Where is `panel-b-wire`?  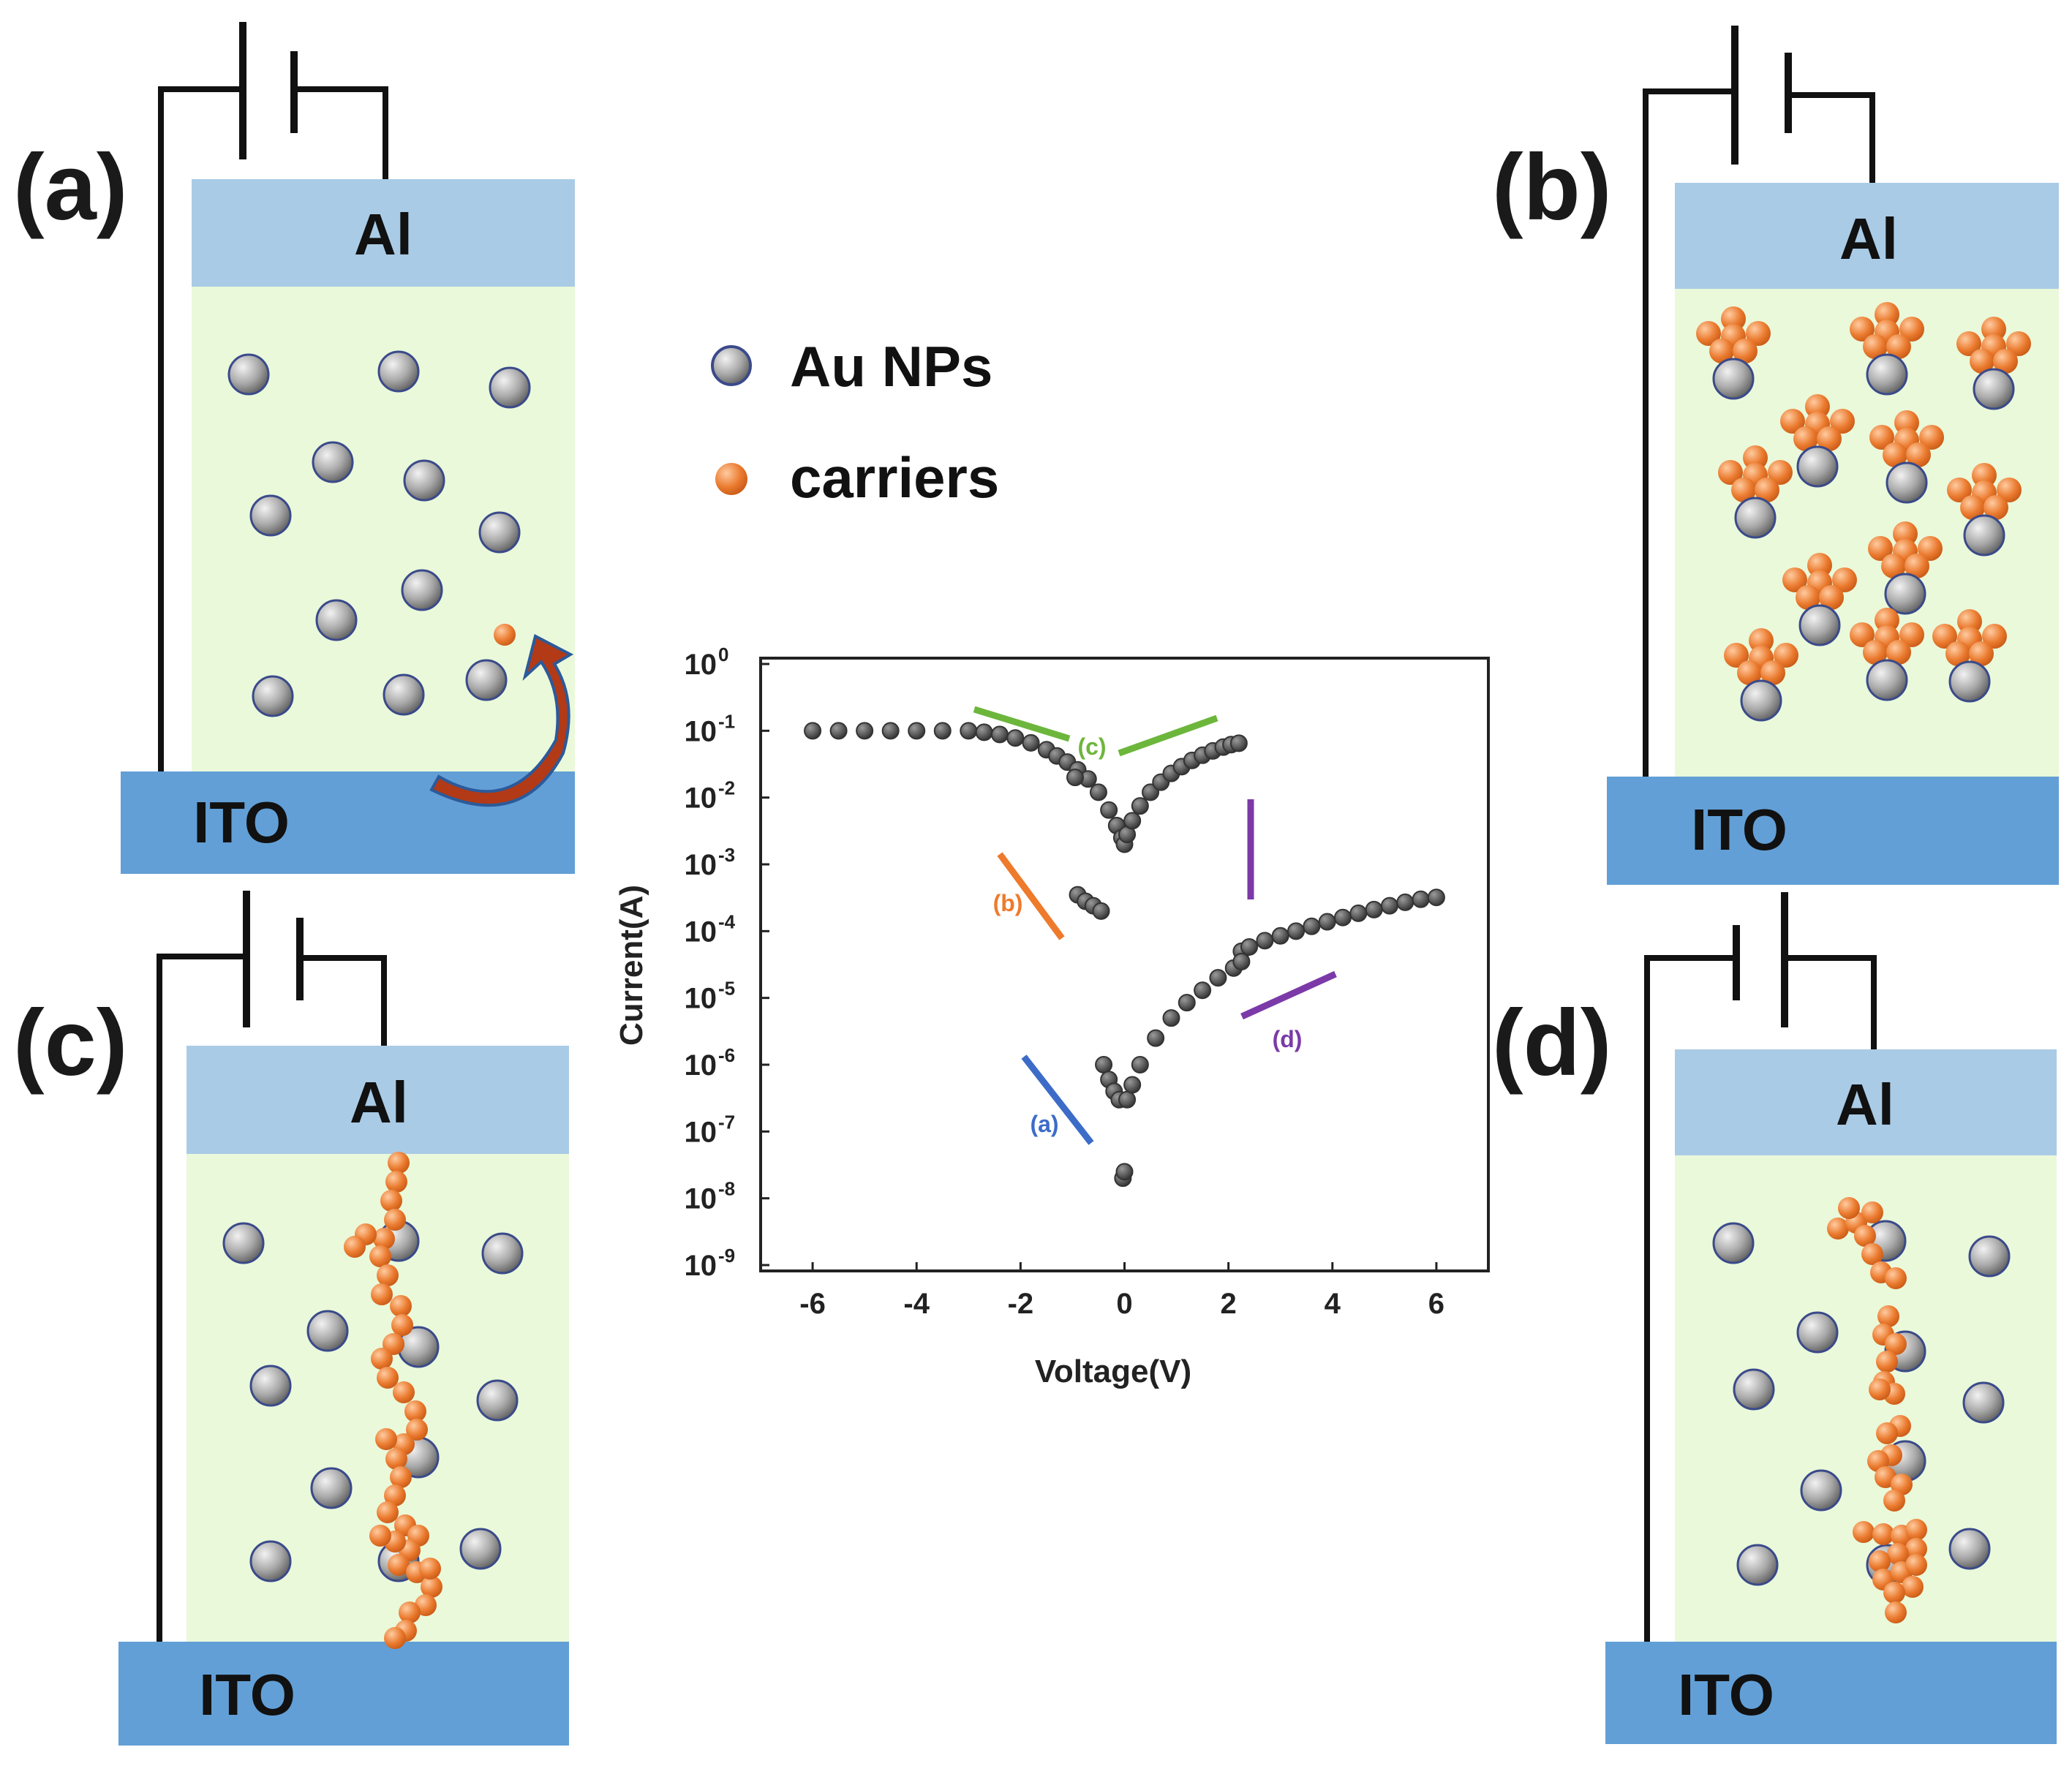 panel-b-wire is located at coordinates (1688, 433).